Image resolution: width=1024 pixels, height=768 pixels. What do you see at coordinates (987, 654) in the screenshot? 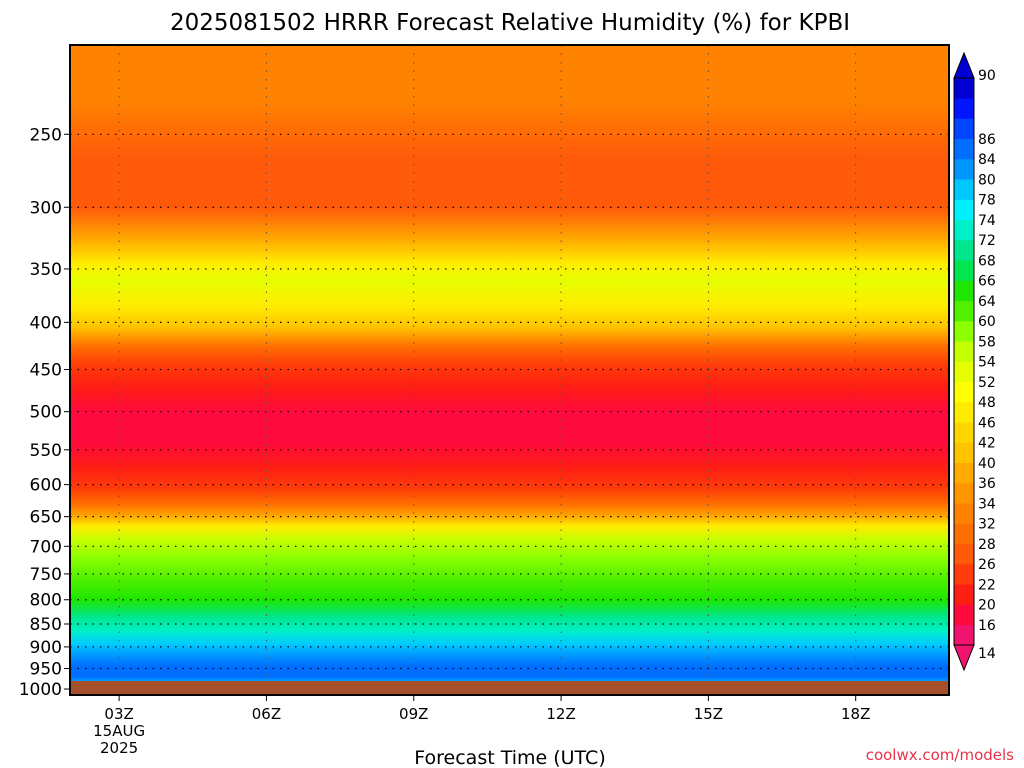
I see `colorbar-label-14: 14` at bounding box center [987, 654].